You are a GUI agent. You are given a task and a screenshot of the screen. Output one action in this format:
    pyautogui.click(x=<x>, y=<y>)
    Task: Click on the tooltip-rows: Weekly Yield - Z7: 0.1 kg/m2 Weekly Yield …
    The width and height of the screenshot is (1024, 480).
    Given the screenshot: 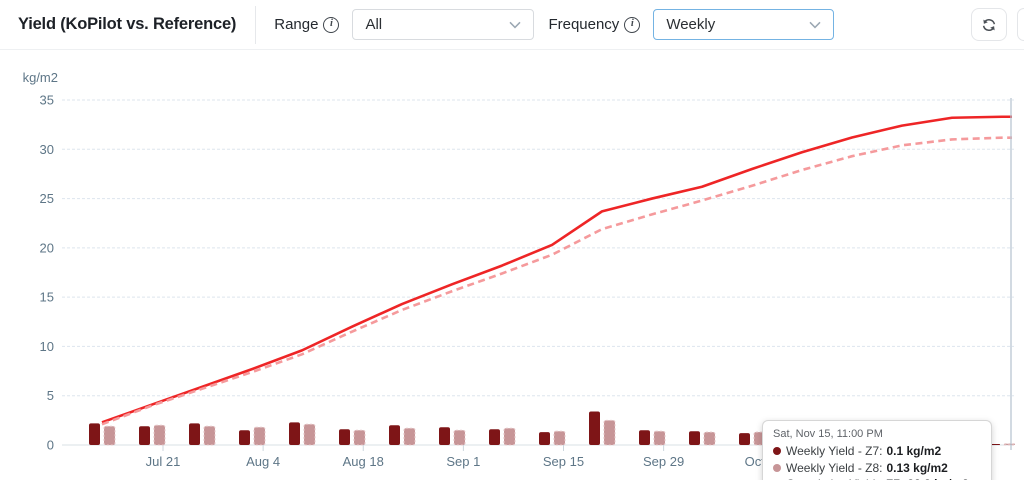 What is the action you would take?
    pyautogui.click(x=877, y=461)
    